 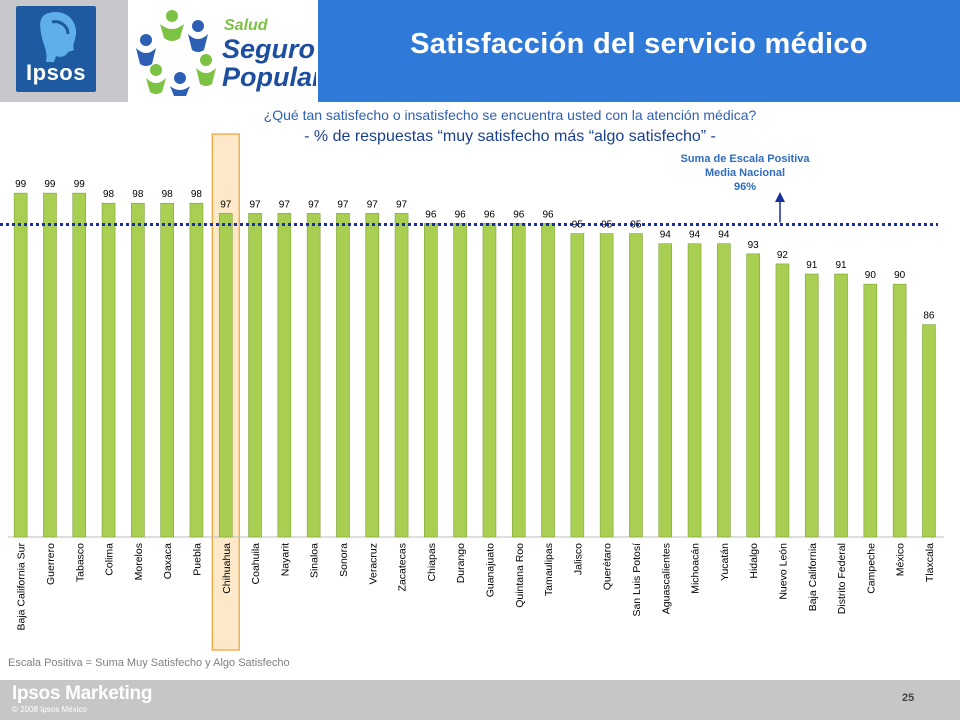 What do you see at coordinates (490, 570) in the screenshot?
I see `tick-label: Guanajuato` at bounding box center [490, 570].